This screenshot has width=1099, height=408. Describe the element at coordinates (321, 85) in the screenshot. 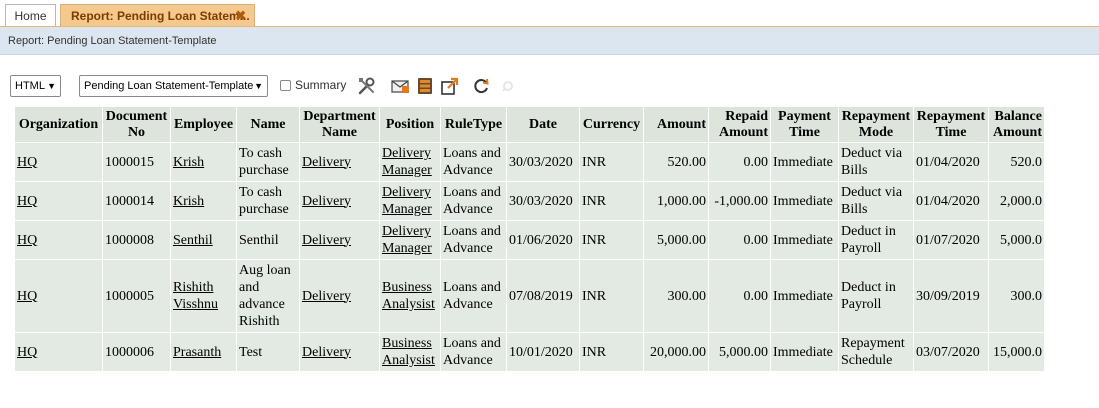

I see `summary-label: Summary` at that location.